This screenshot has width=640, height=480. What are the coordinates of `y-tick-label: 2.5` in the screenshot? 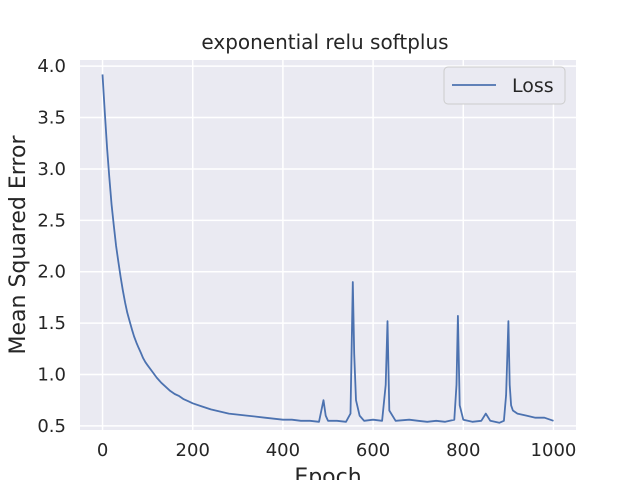 It's located at (51, 220).